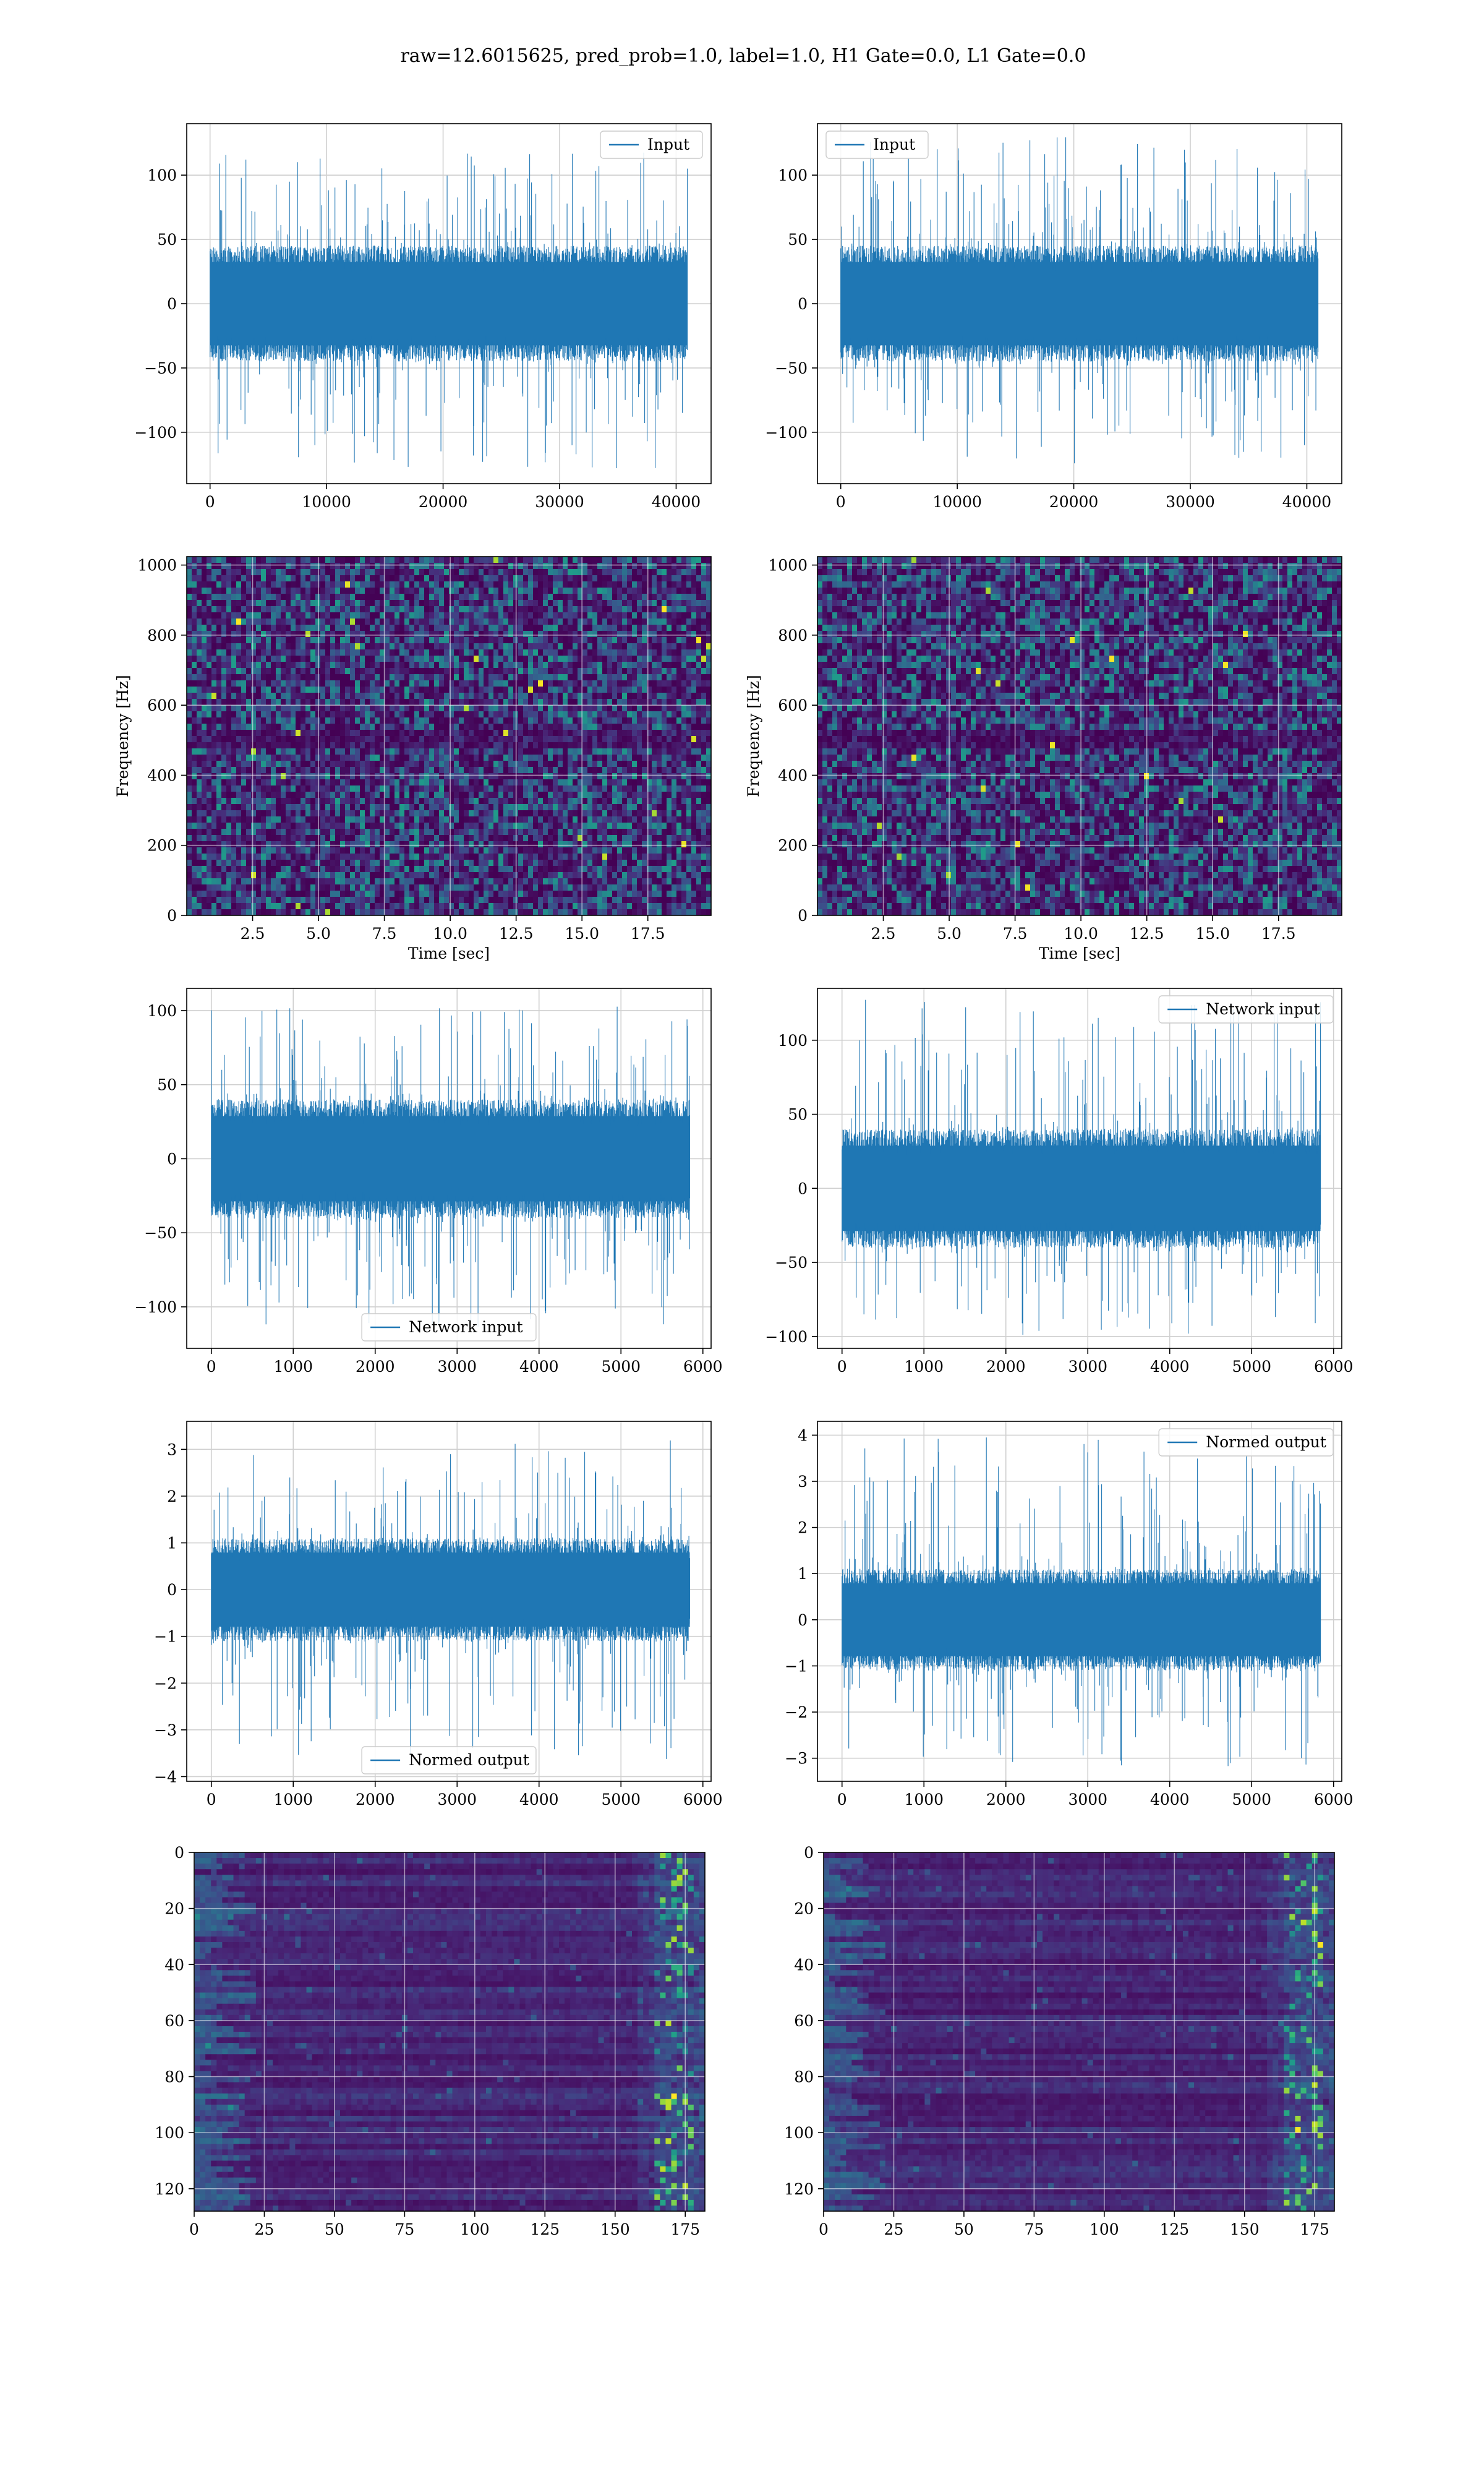 The width and height of the screenshot is (1484, 2474). Describe the element at coordinates (160, 368) in the screenshot. I see `raw-h1-ytick-label: −50` at that location.